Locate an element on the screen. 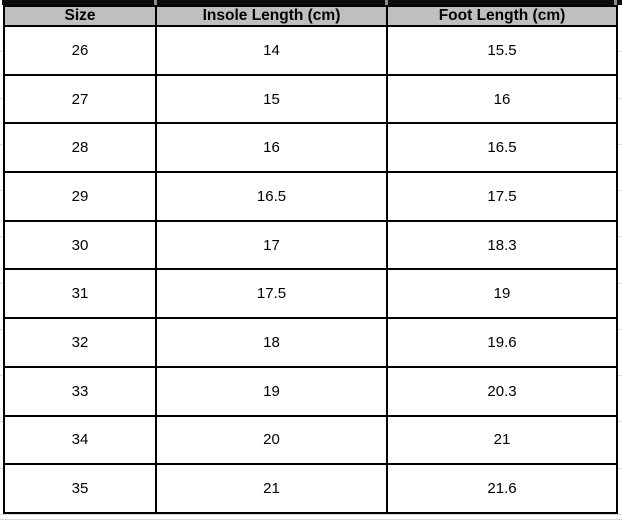 The height and width of the screenshot is (522, 622). table-cell-size: 35 is located at coordinates (80, 488).